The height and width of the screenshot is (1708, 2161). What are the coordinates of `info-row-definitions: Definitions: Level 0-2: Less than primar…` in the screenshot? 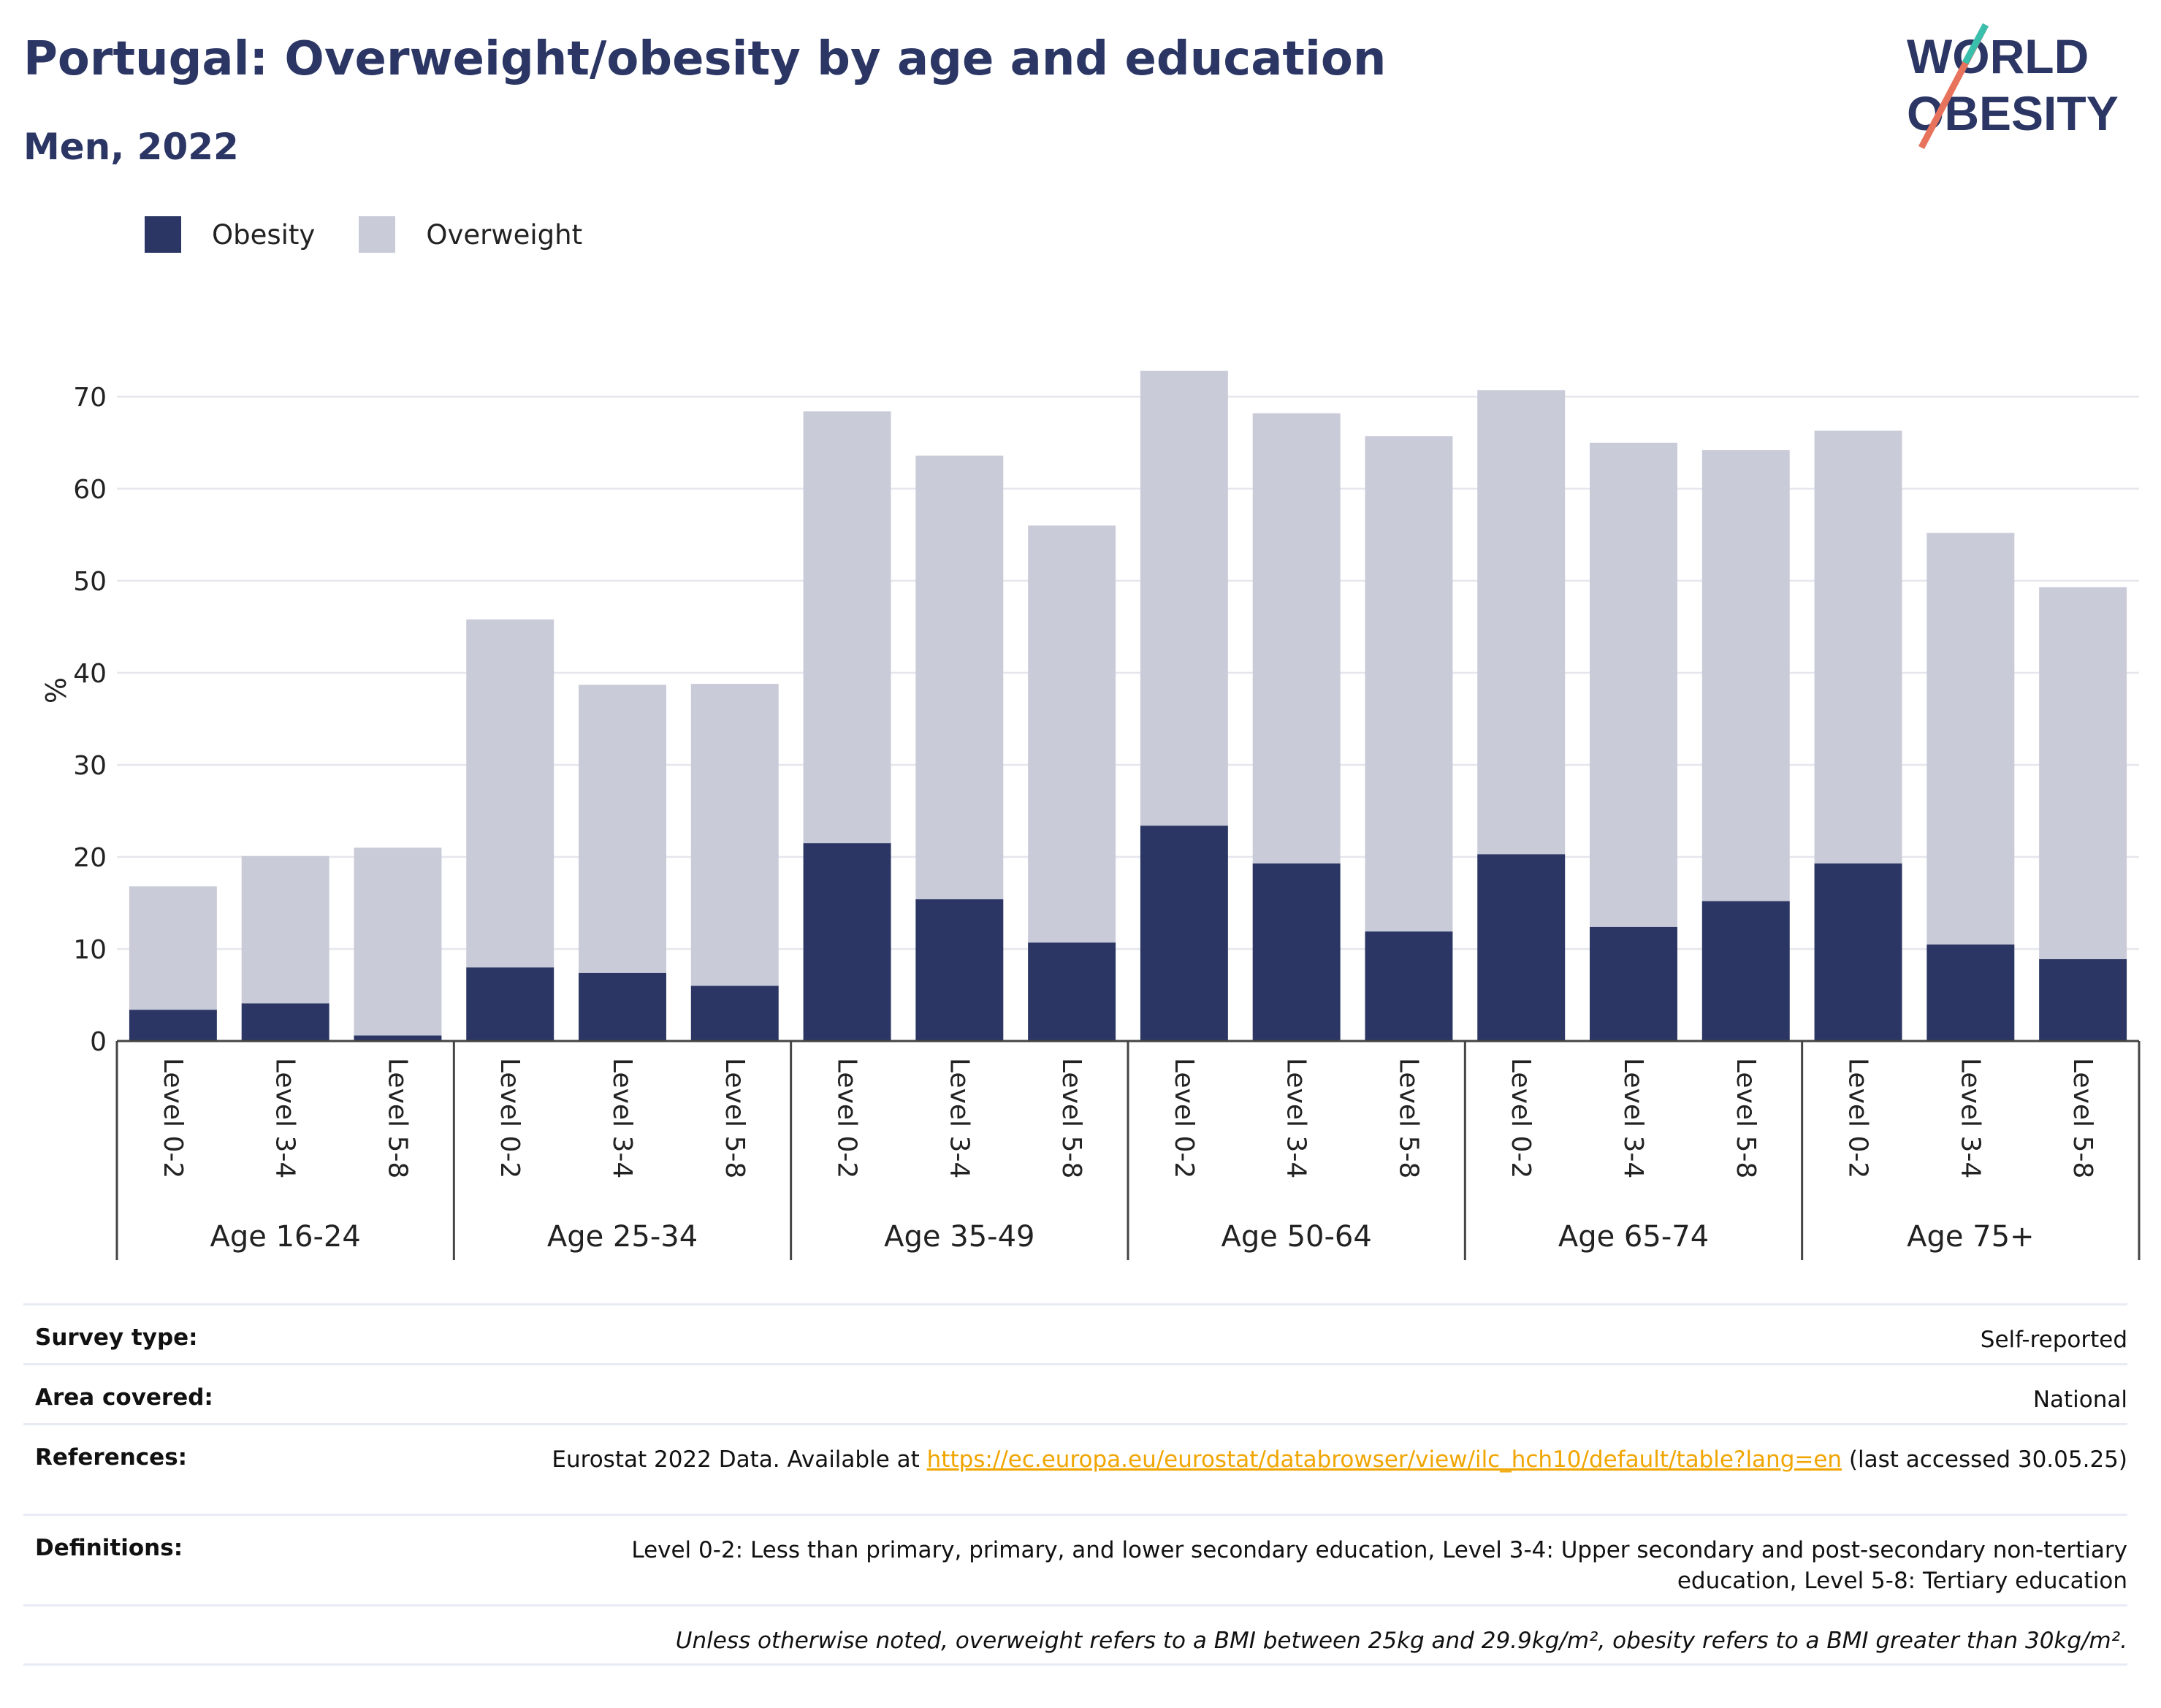 It's located at (1075, 1559).